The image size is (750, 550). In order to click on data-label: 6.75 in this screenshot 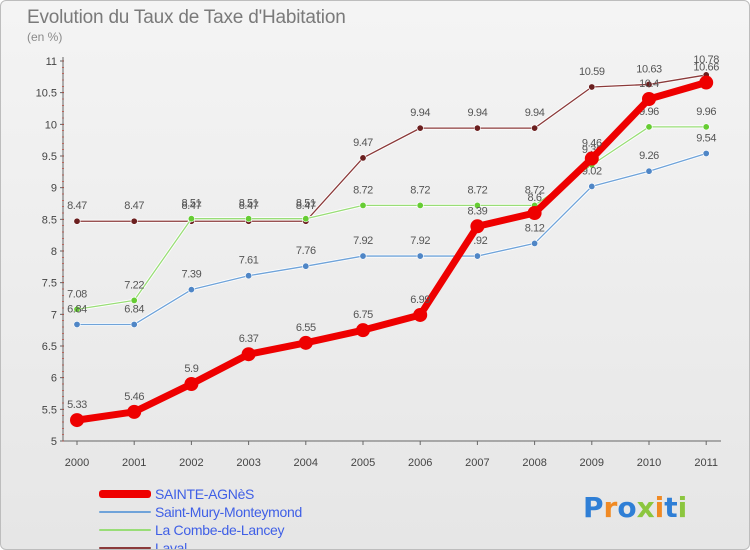, I will do `click(363, 315)`.